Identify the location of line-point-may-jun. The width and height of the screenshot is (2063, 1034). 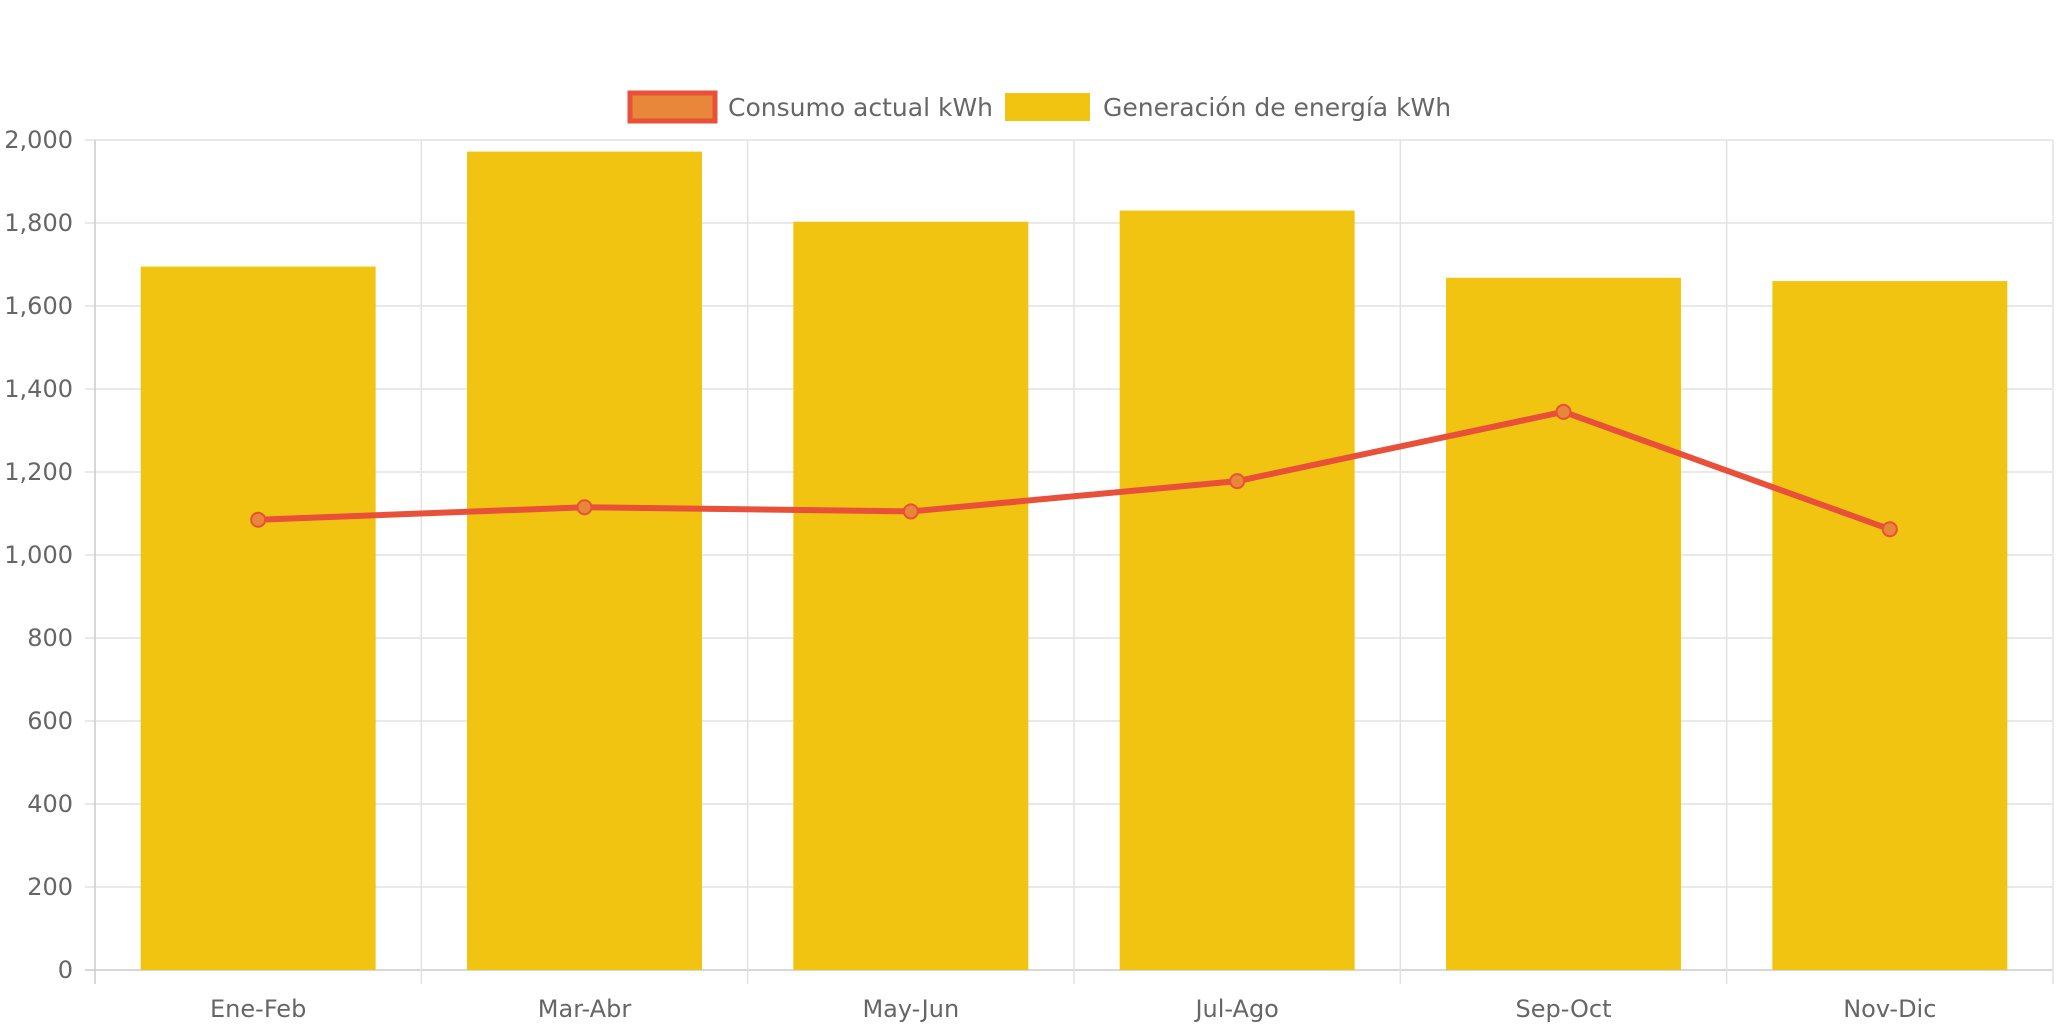
(910, 511).